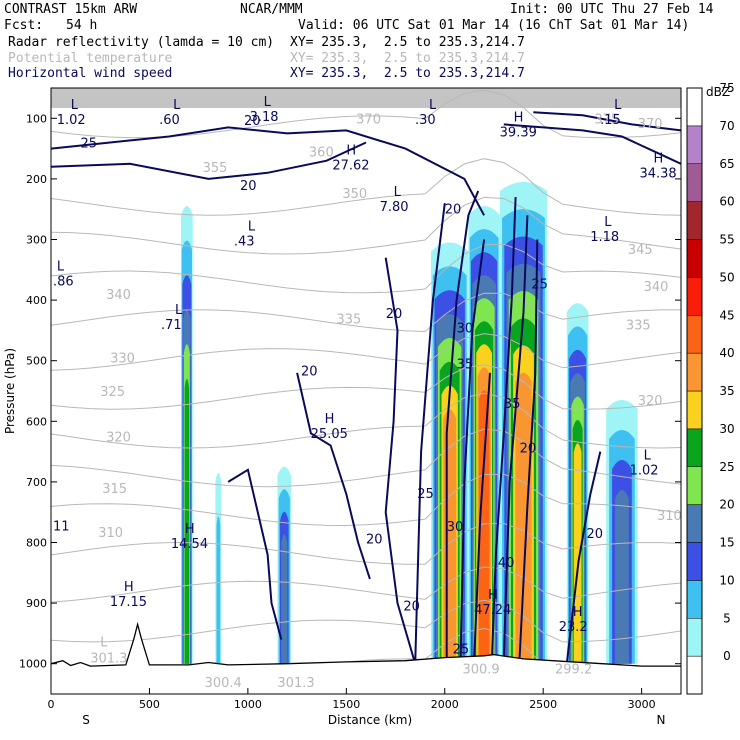  What do you see at coordinates (370, 720) in the screenshot?
I see `x-axis-label: Distance (km)` at bounding box center [370, 720].